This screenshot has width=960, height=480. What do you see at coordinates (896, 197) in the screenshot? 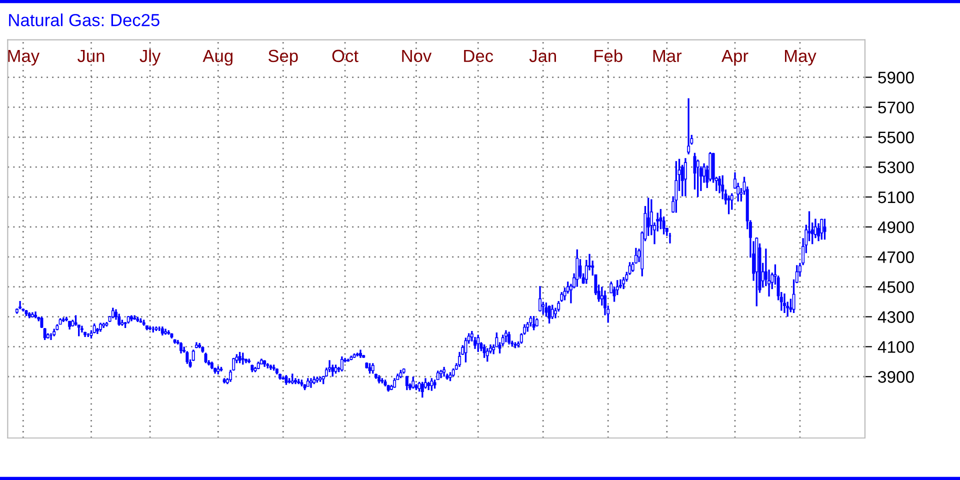
I see `y-tick-label: 5100` at bounding box center [896, 197].